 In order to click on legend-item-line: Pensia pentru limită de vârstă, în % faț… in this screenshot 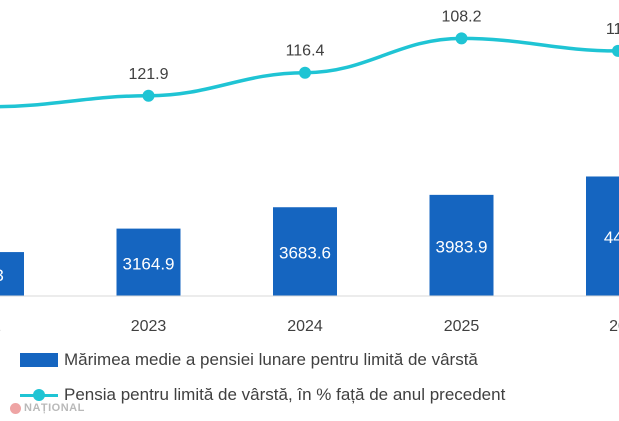, I will do `click(262, 395)`.